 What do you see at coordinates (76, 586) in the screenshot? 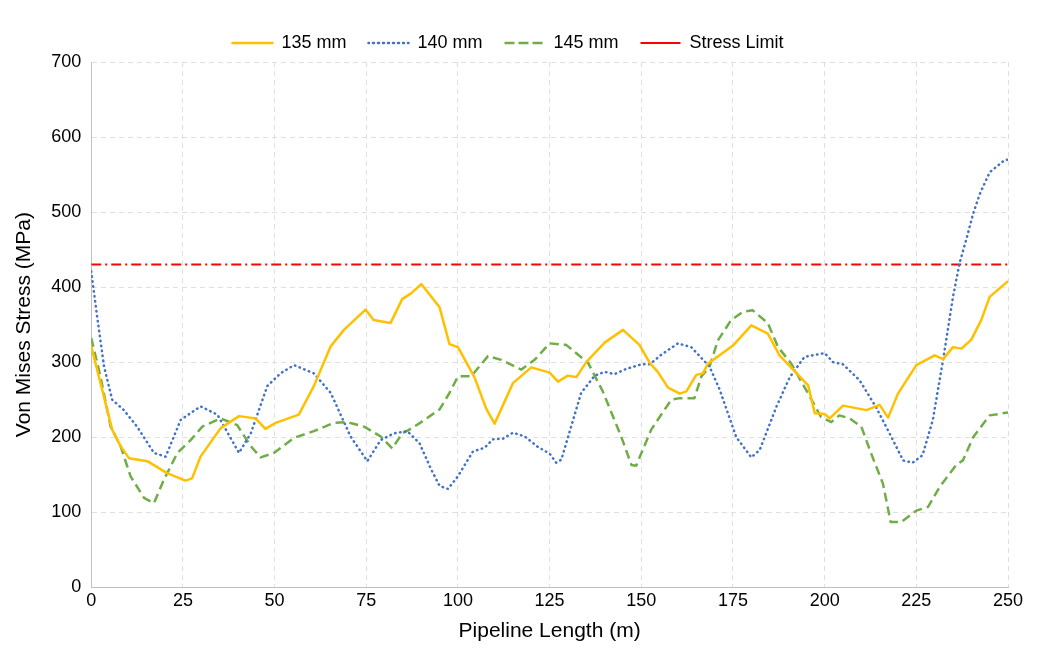
I see `y-tick-label: 0` at bounding box center [76, 586].